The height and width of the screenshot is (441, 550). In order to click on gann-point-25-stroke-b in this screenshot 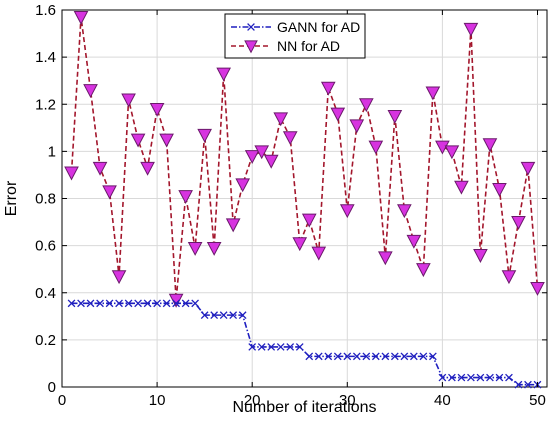, I will do `click(299, 347)`.